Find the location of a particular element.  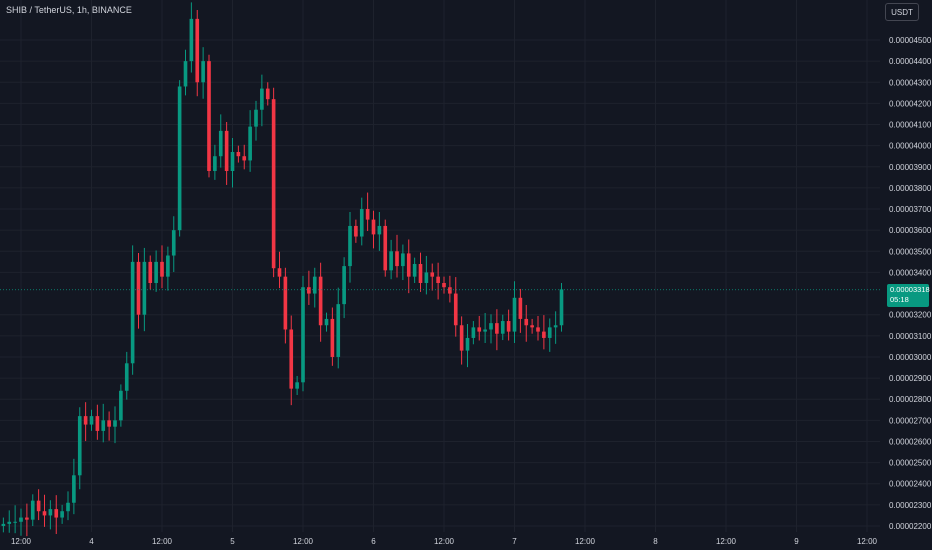

y-tick-label: 0.00003400 is located at coordinates (910, 272).